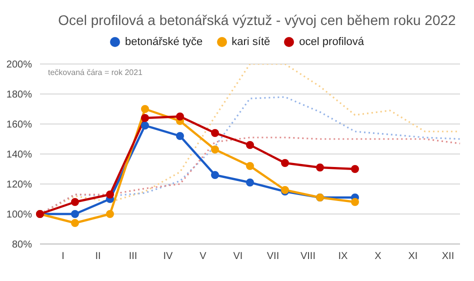  Describe the element at coordinates (19, 65) in the screenshot. I see `y-tick-label: 200%` at that location.